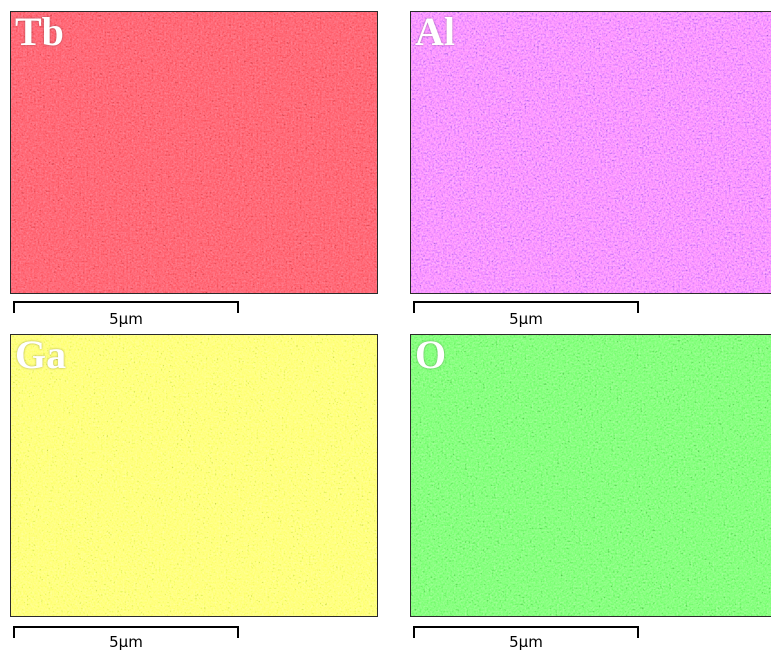 This screenshot has height=653, width=771. I want to click on scale-label-al: 5μm, so click(526, 319).